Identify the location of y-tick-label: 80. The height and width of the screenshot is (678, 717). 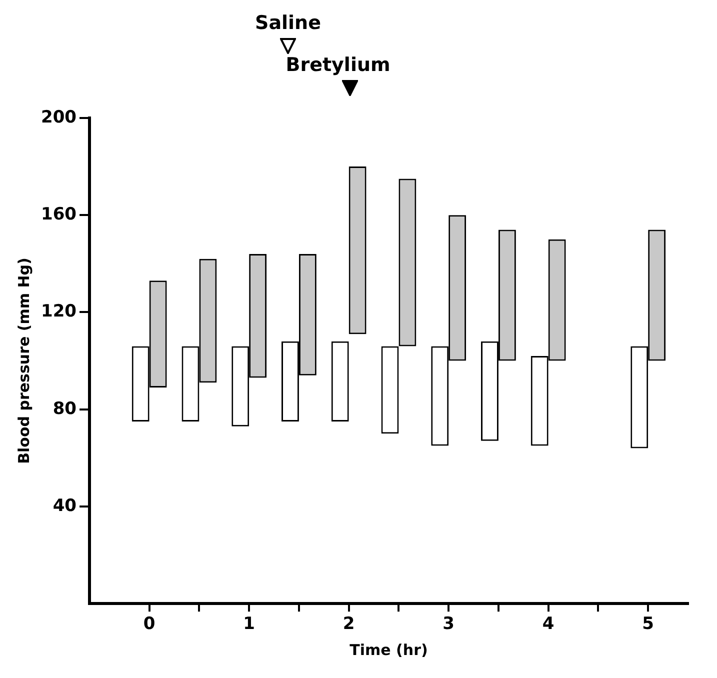
(64, 408).